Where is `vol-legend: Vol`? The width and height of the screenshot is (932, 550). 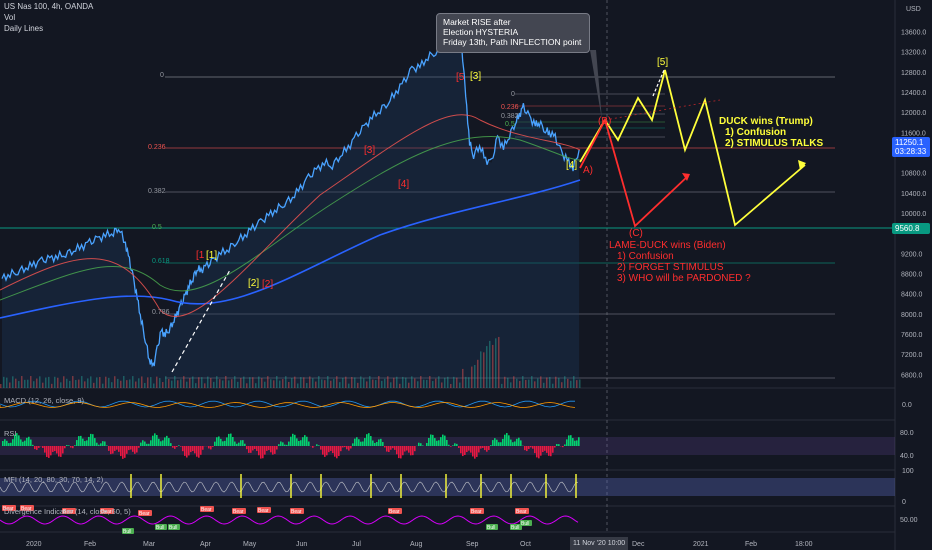
vol-legend: Vol is located at coordinates (10, 17).